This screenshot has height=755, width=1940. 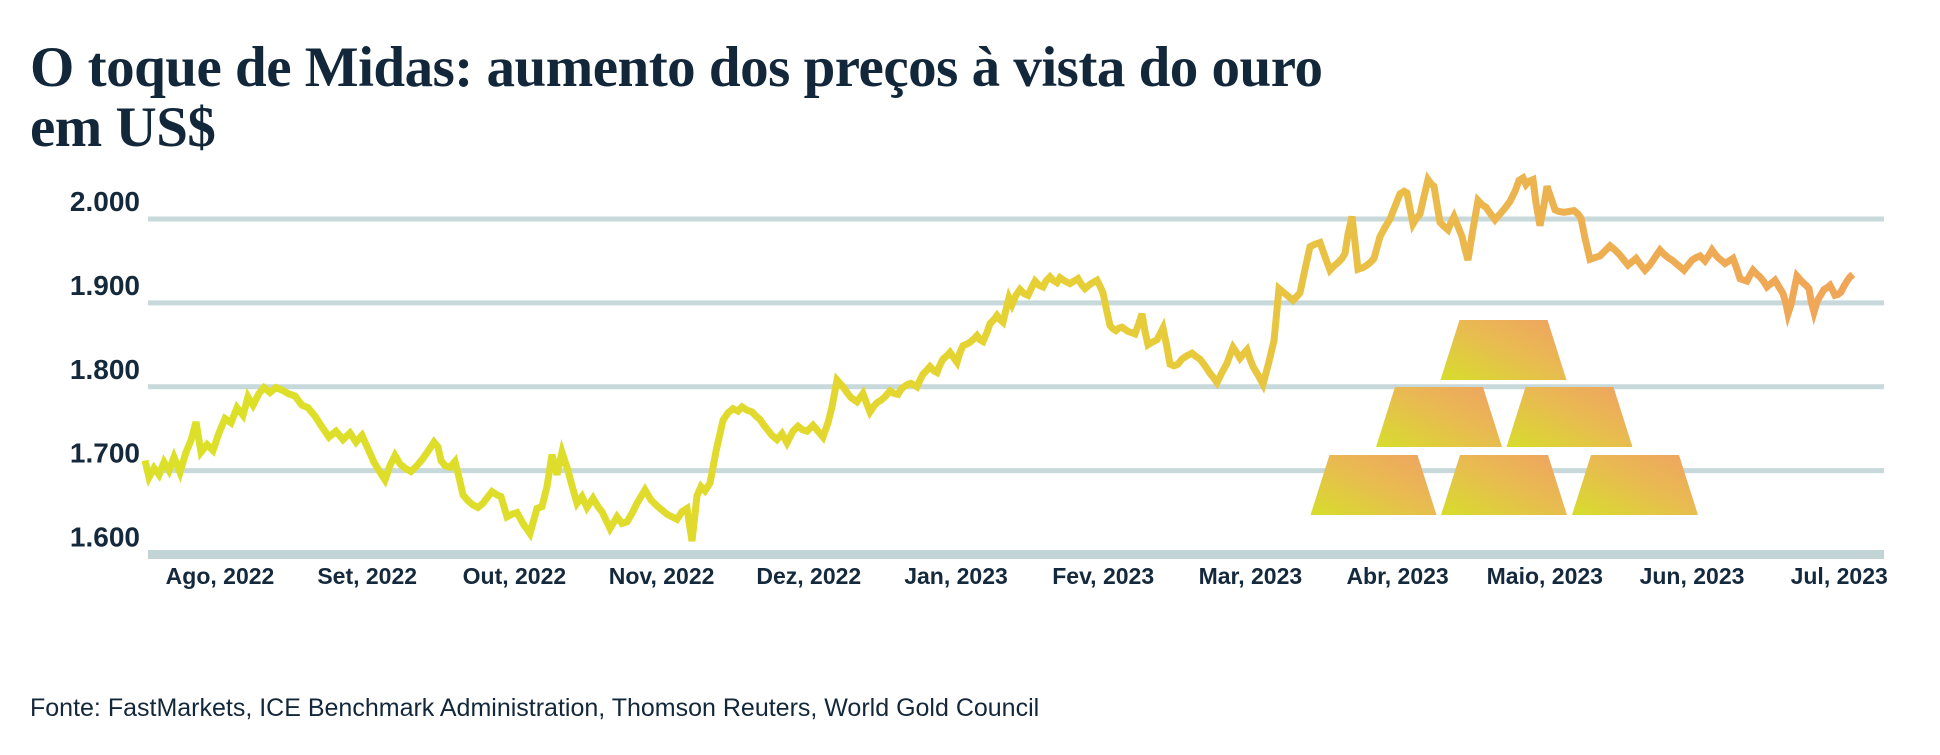 I want to click on y-axis-tick-label: 1.600, so click(x=105, y=537).